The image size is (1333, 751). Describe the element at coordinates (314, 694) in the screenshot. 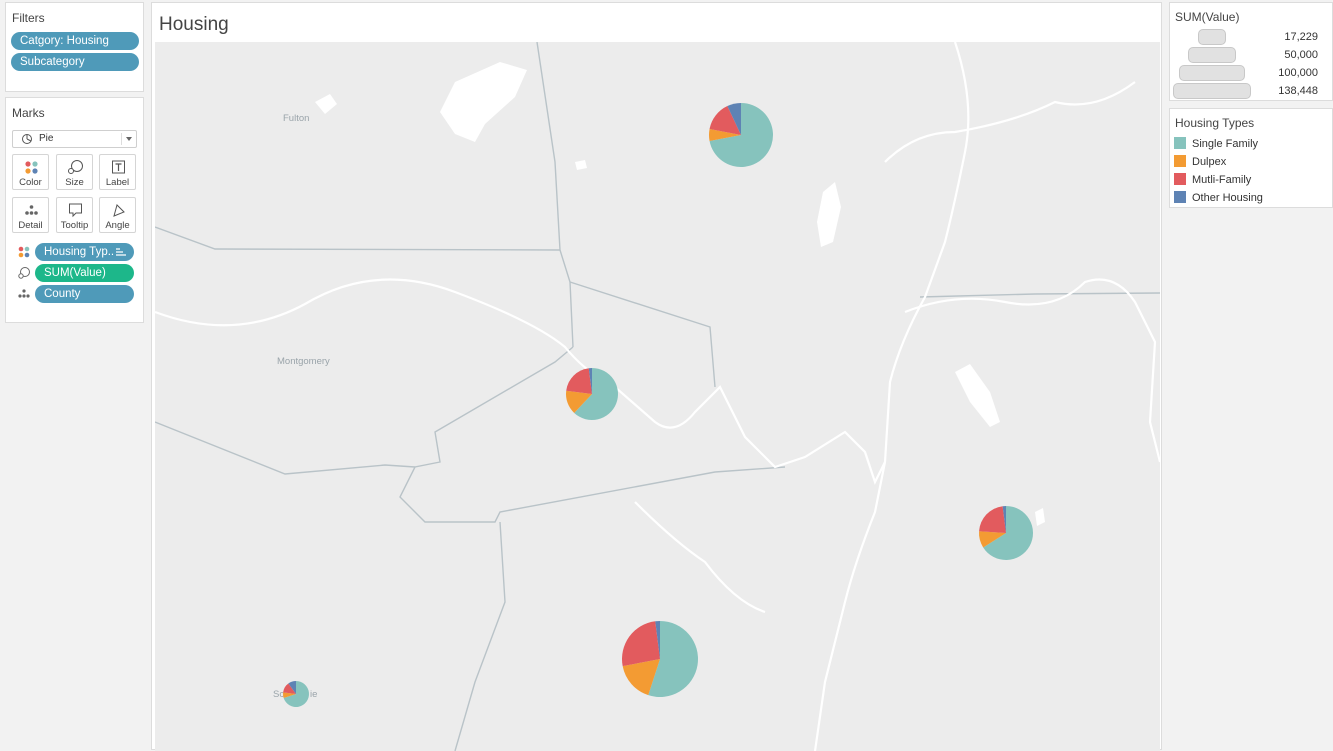

I see `map-label-schoharie-suffix: ie` at that location.